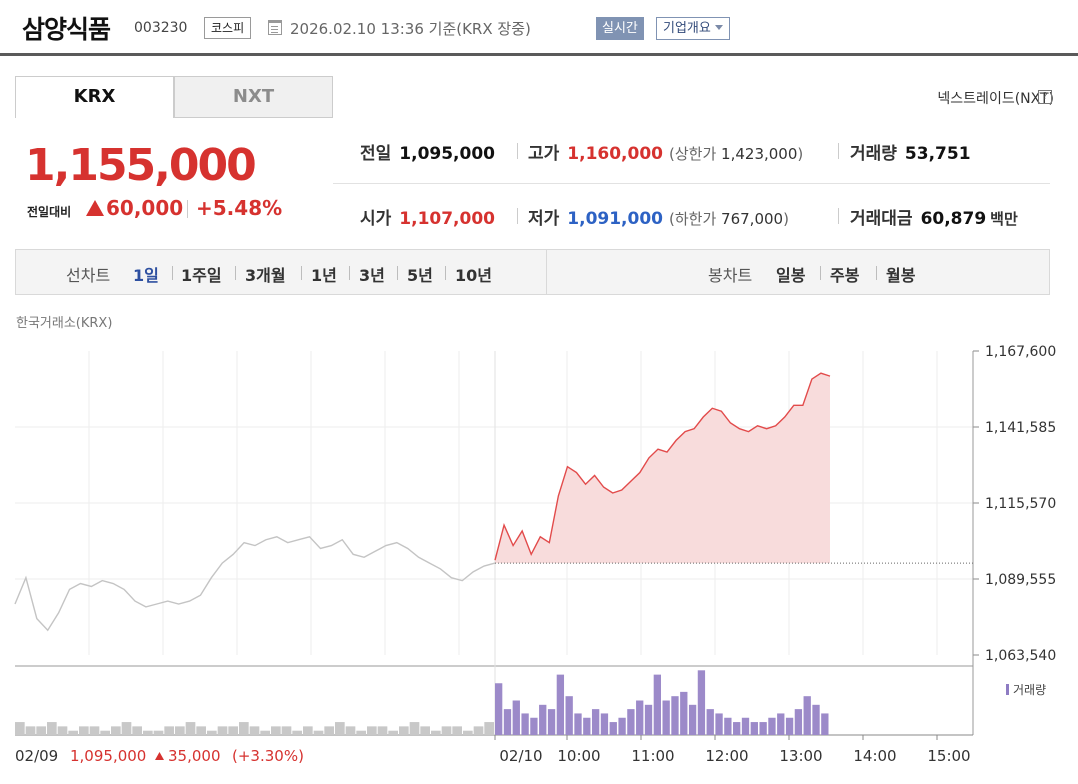 Image resolution: width=1078 pixels, height=784 pixels. Describe the element at coordinates (1004, 219) in the screenshot. I see `stat-unit: 백만` at that location.